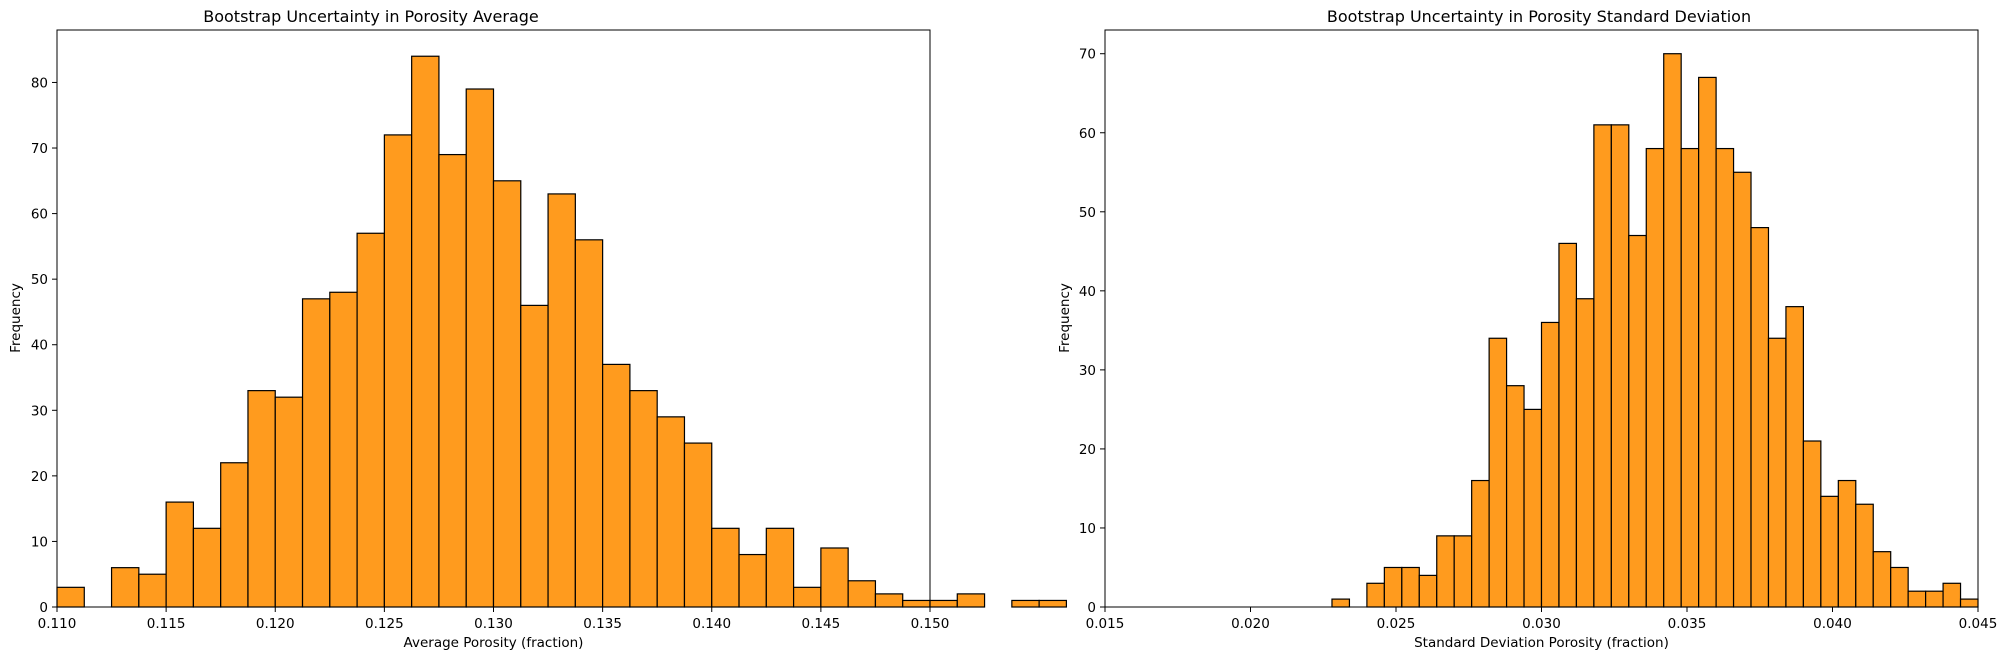 This screenshot has height=663, width=2006. What do you see at coordinates (39, 477) in the screenshot?
I see `y-tick-label: 20` at bounding box center [39, 477].